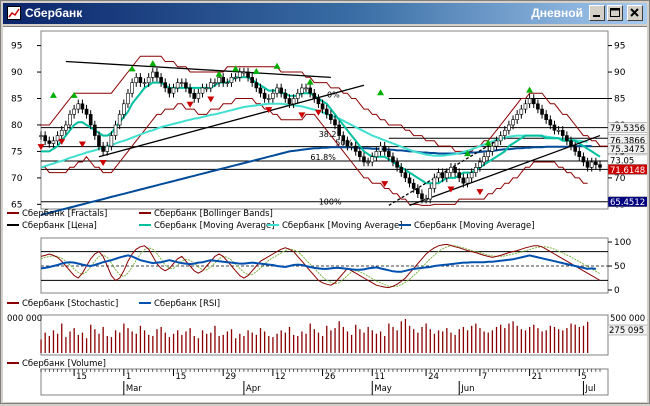 The height and width of the screenshot is (406, 650). What do you see at coordinates (134, 389) in the screenshot?
I see `x-axis-month-label: Mar` at bounding box center [134, 389].